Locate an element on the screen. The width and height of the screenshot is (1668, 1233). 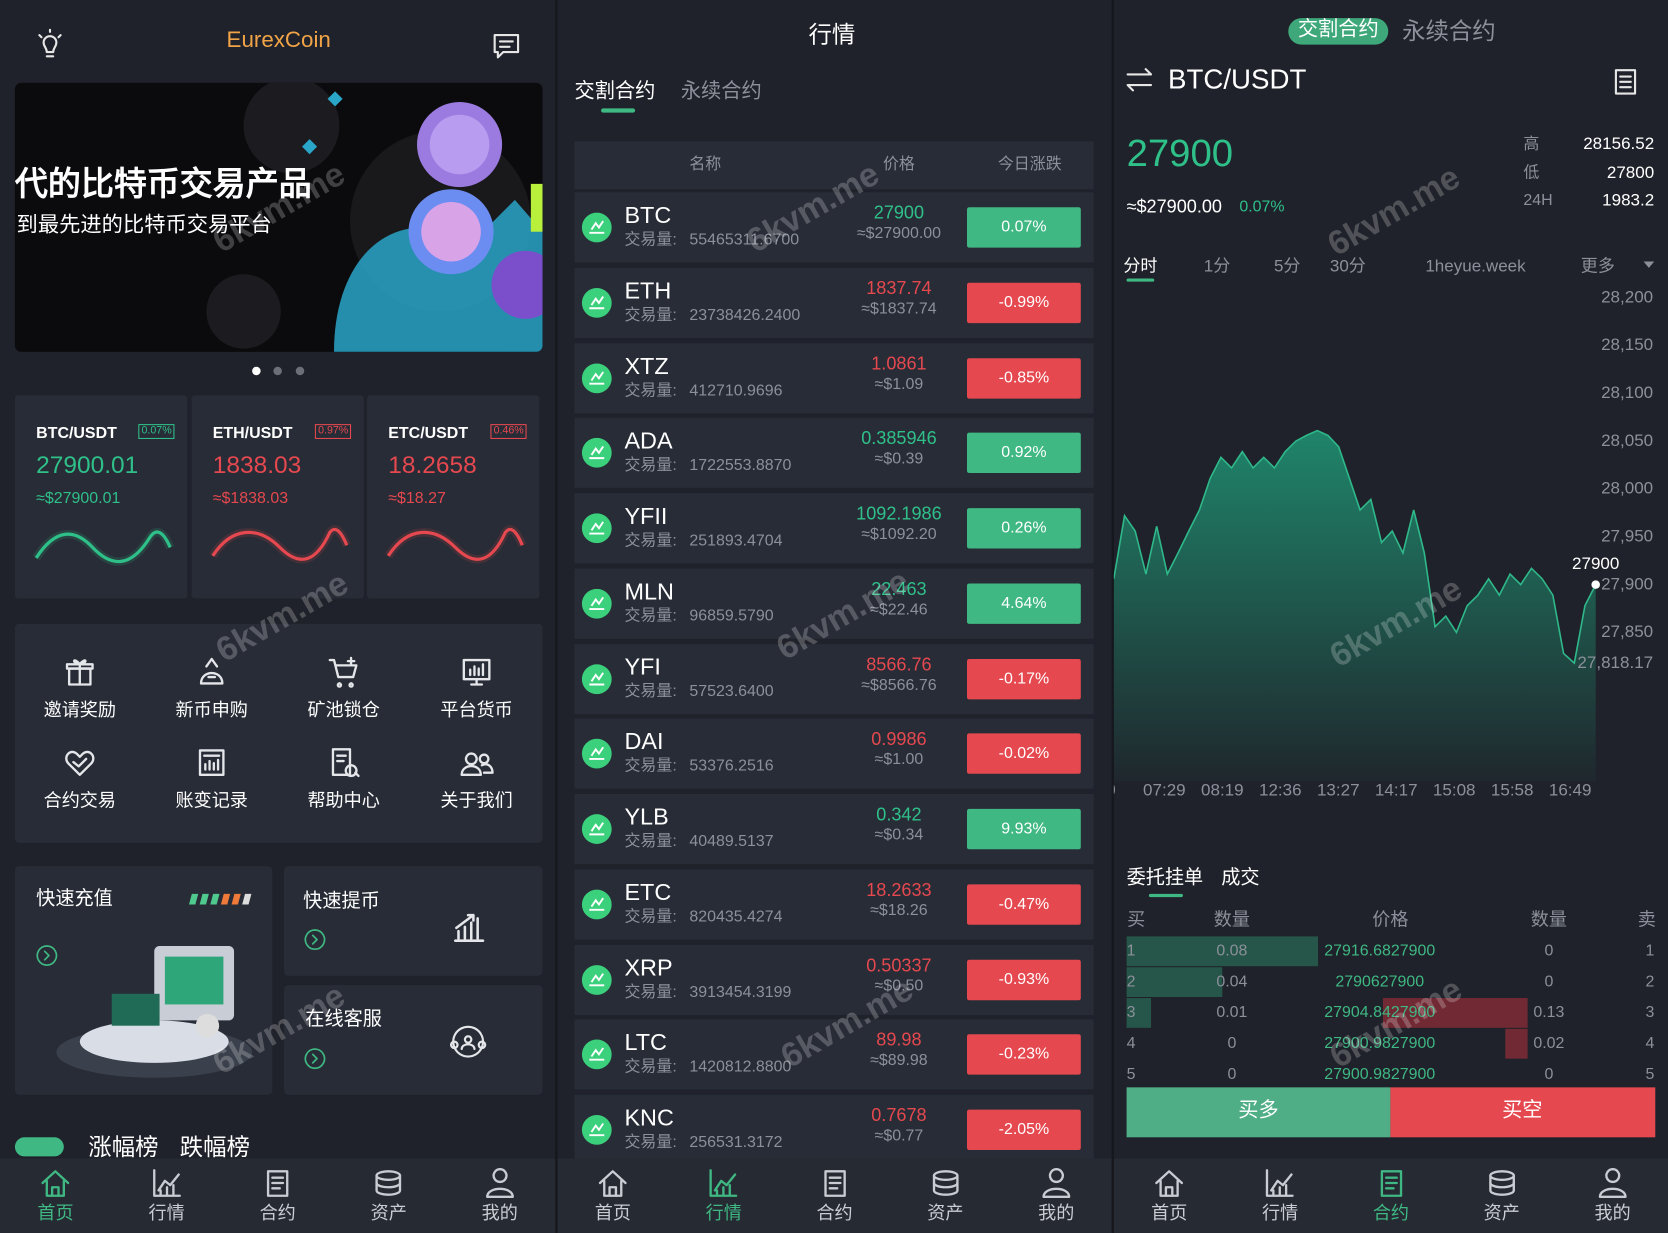
last-point-label: 27900 is located at coordinates (1596, 564).